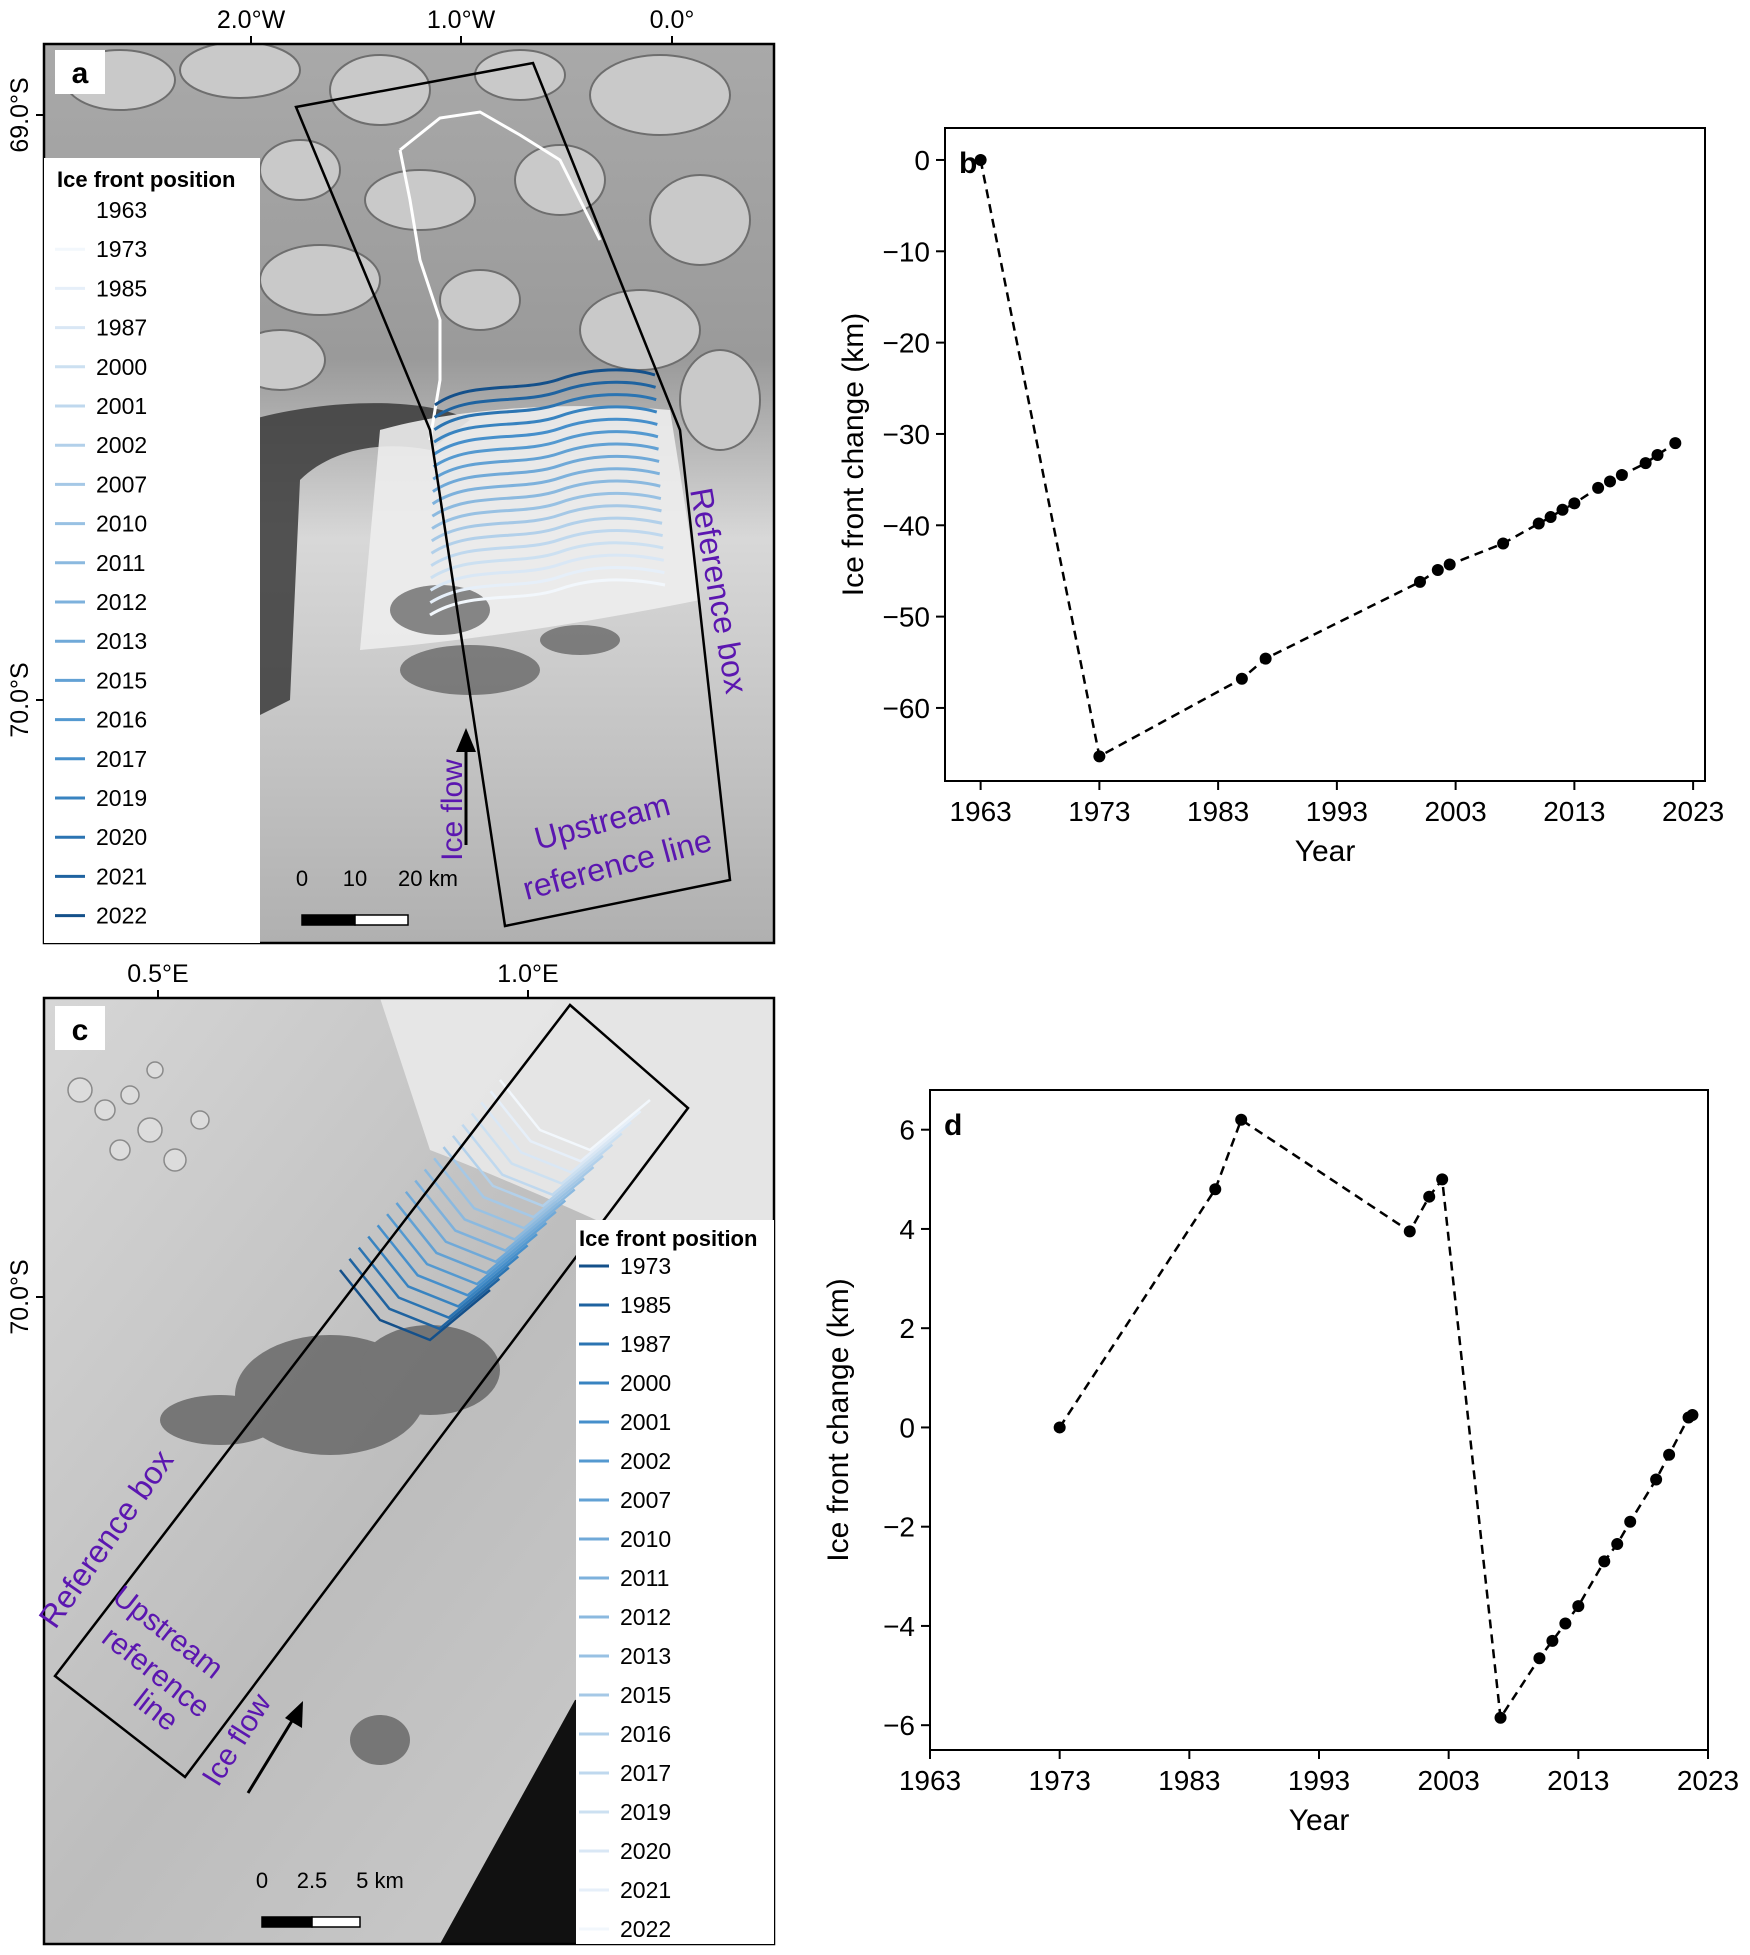 This screenshot has height=1955, width=1750. What do you see at coordinates (907, 251) in the screenshot?
I see `y-tick-label--10: −10` at bounding box center [907, 251].